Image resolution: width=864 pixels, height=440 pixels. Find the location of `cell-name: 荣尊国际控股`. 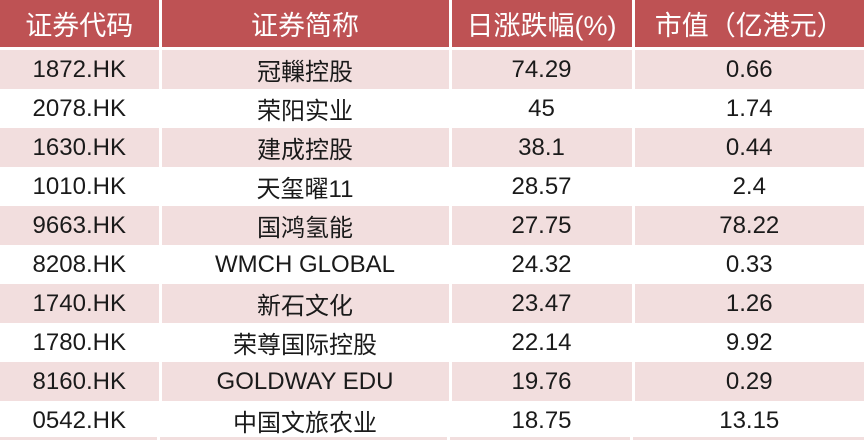

cell-name: 荣尊国际控股 is located at coordinates (306, 342).